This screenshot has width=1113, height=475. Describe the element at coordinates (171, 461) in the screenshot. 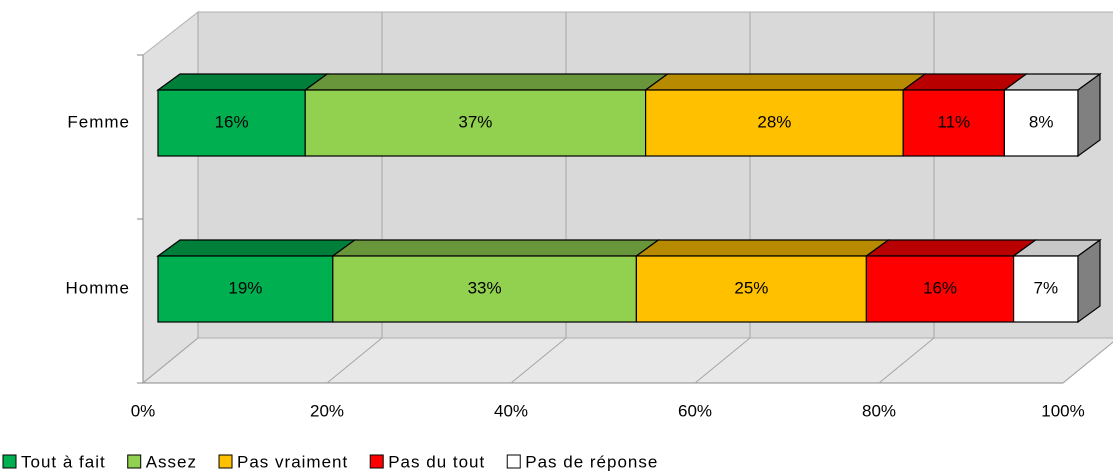

I see `legend-label: Assez` at that location.